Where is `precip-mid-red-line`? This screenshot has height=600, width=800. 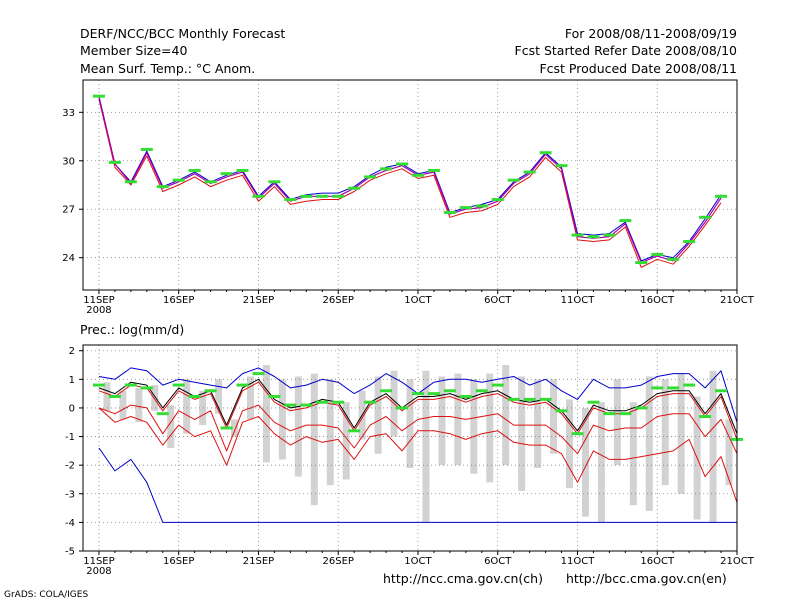
precip-mid-red-line is located at coordinates (418, 429).